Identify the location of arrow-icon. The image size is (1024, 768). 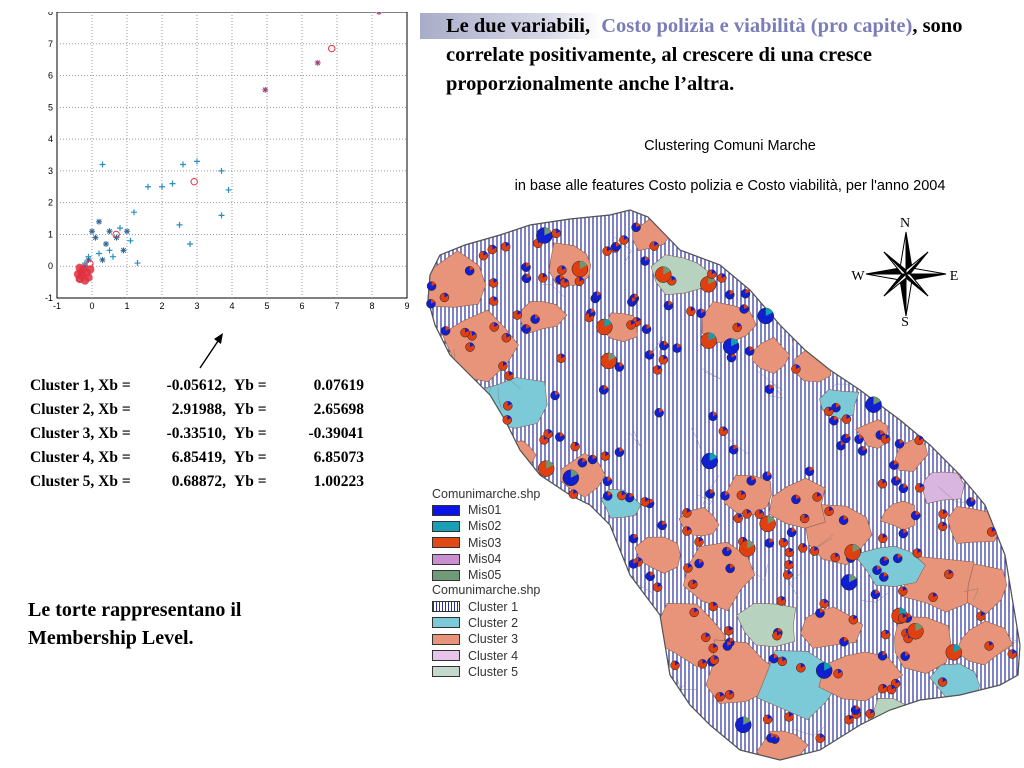
(211, 351).